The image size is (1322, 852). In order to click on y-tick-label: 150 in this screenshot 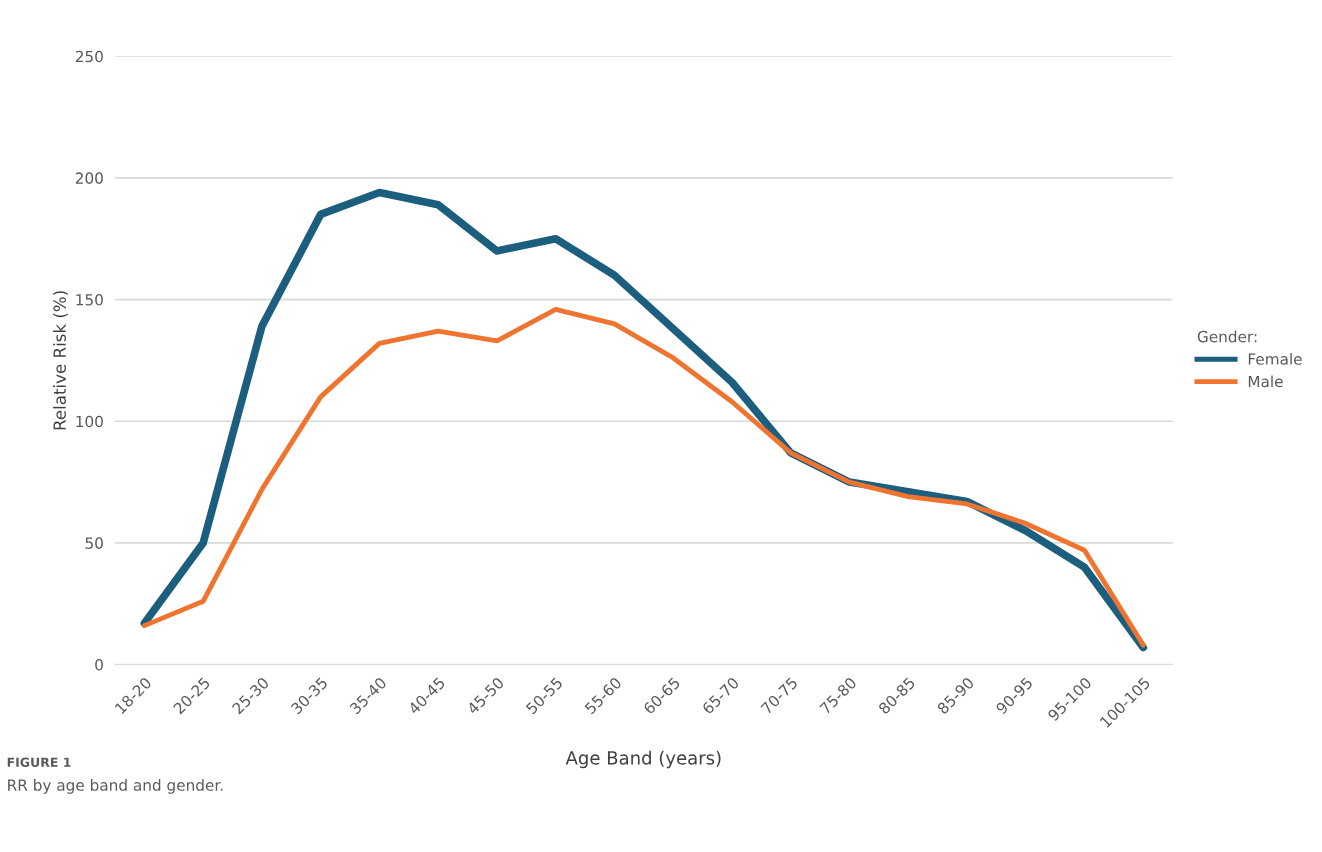, I will do `click(89, 300)`.